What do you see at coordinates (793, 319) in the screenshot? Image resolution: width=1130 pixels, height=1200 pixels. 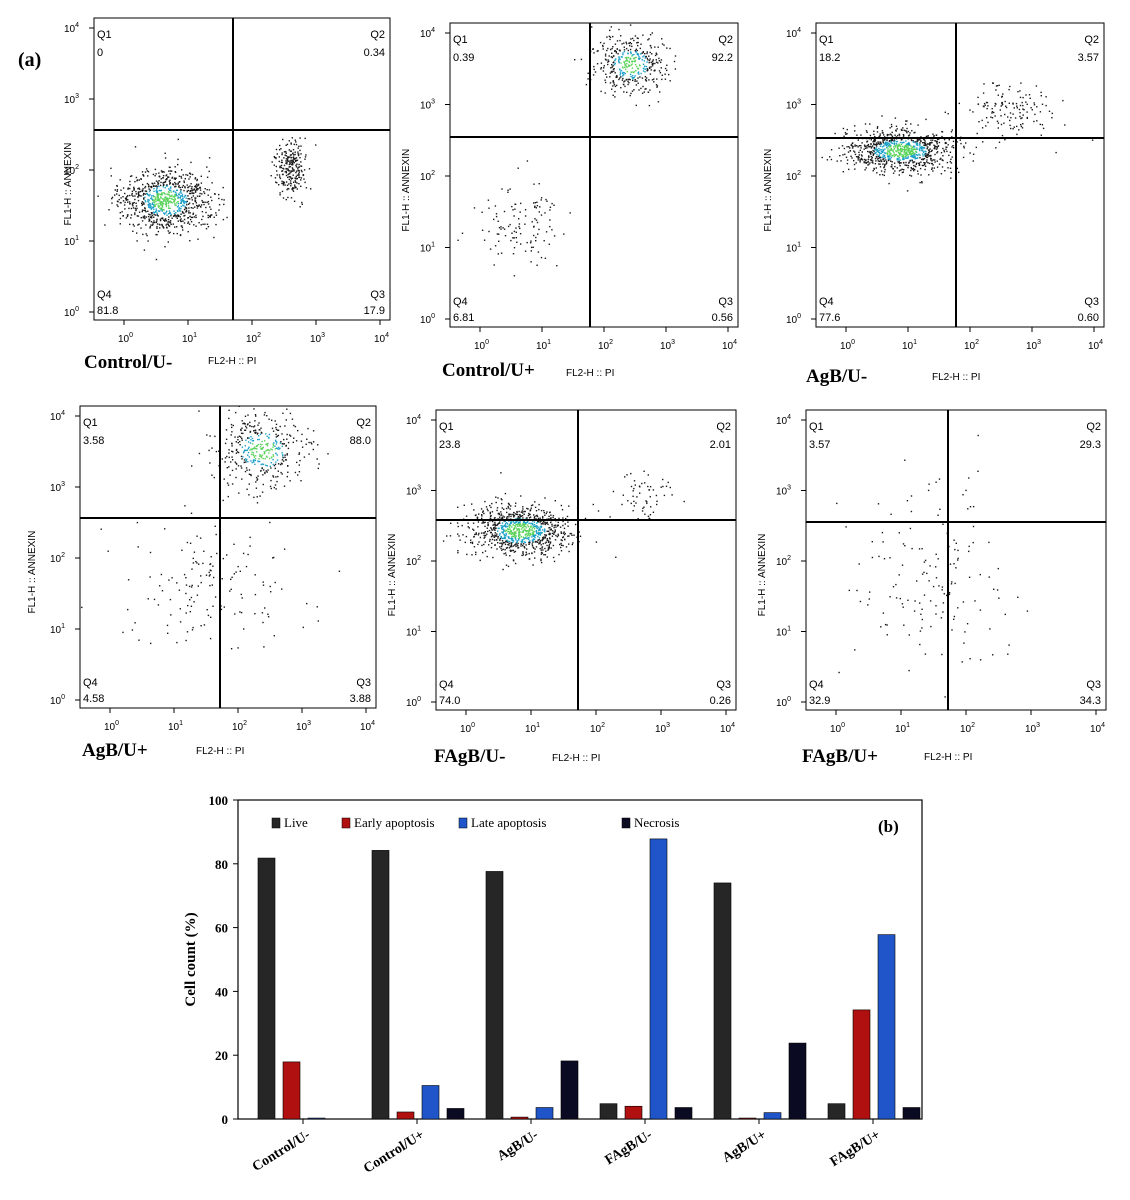 I see `y-tick-label: 10⁰` at bounding box center [793, 319].